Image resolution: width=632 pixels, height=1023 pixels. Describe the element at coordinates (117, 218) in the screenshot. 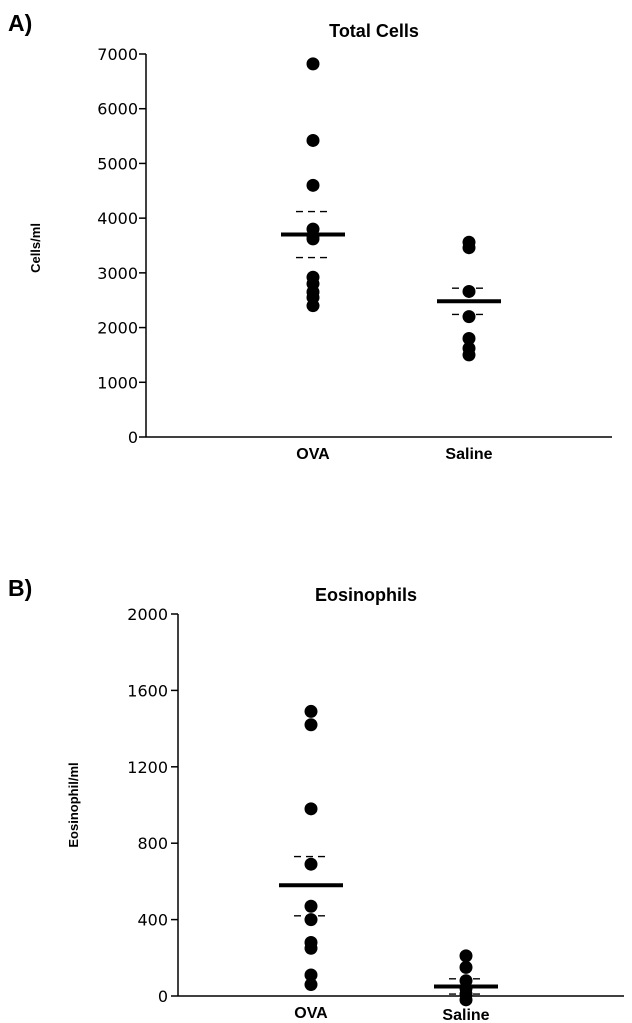

I see `panel-a-ytick-label: 4000` at that location.